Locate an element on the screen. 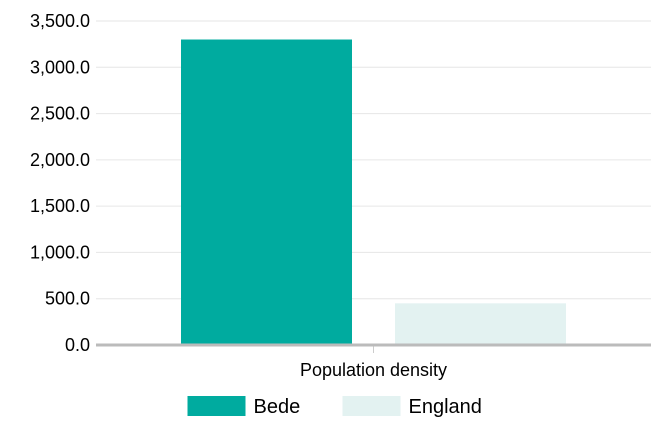  y-tick-label: 3,500.0 is located at coordinates (60, 21).